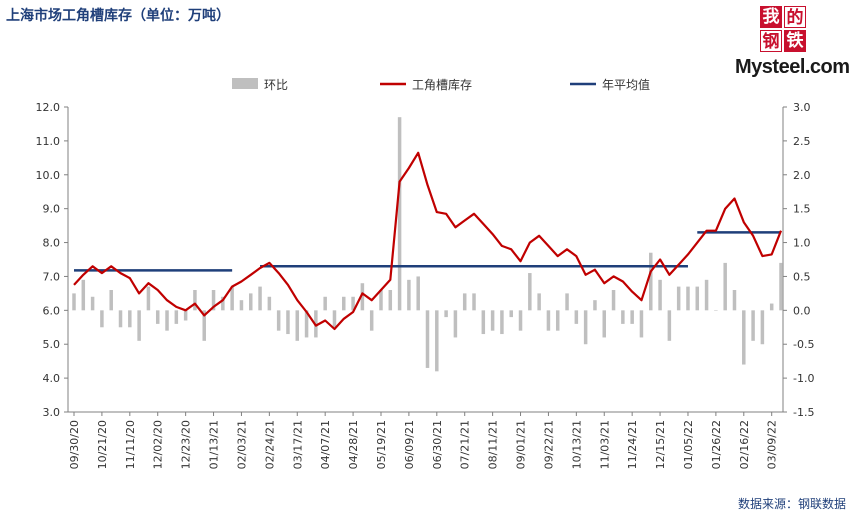  I want to click on legend-label: 工角槽库存, so click(442, 84).